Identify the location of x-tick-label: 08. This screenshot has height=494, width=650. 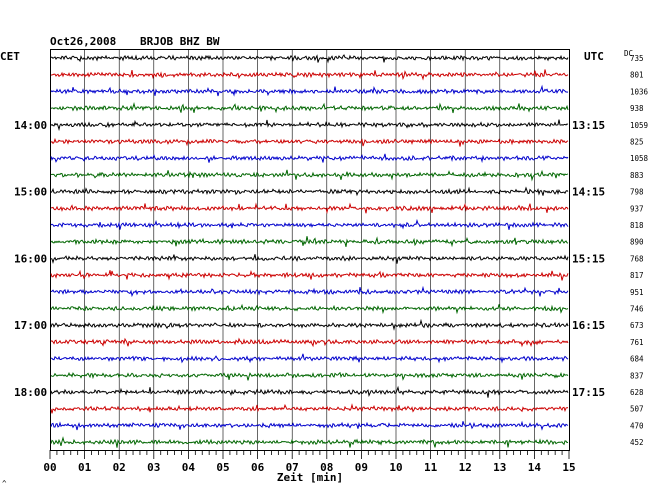
(326, 467).